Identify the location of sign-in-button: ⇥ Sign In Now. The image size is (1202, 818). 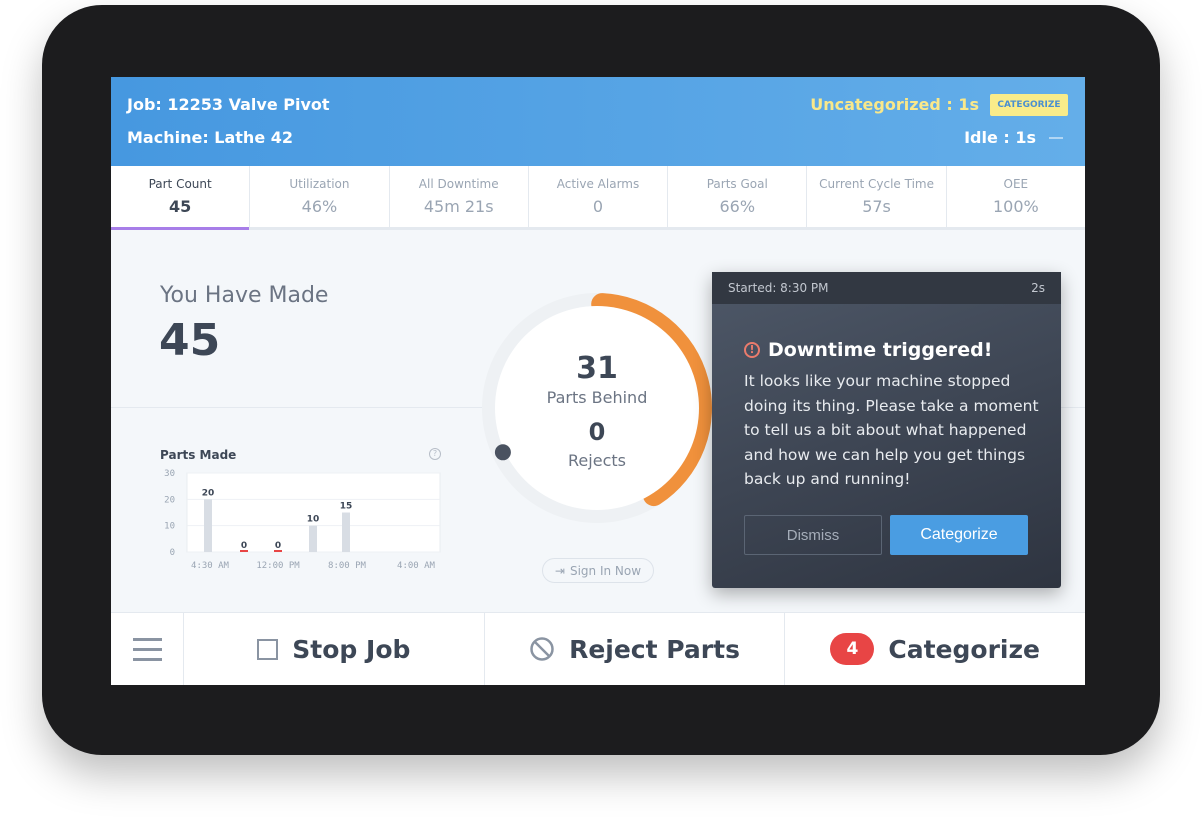
(598, 570).